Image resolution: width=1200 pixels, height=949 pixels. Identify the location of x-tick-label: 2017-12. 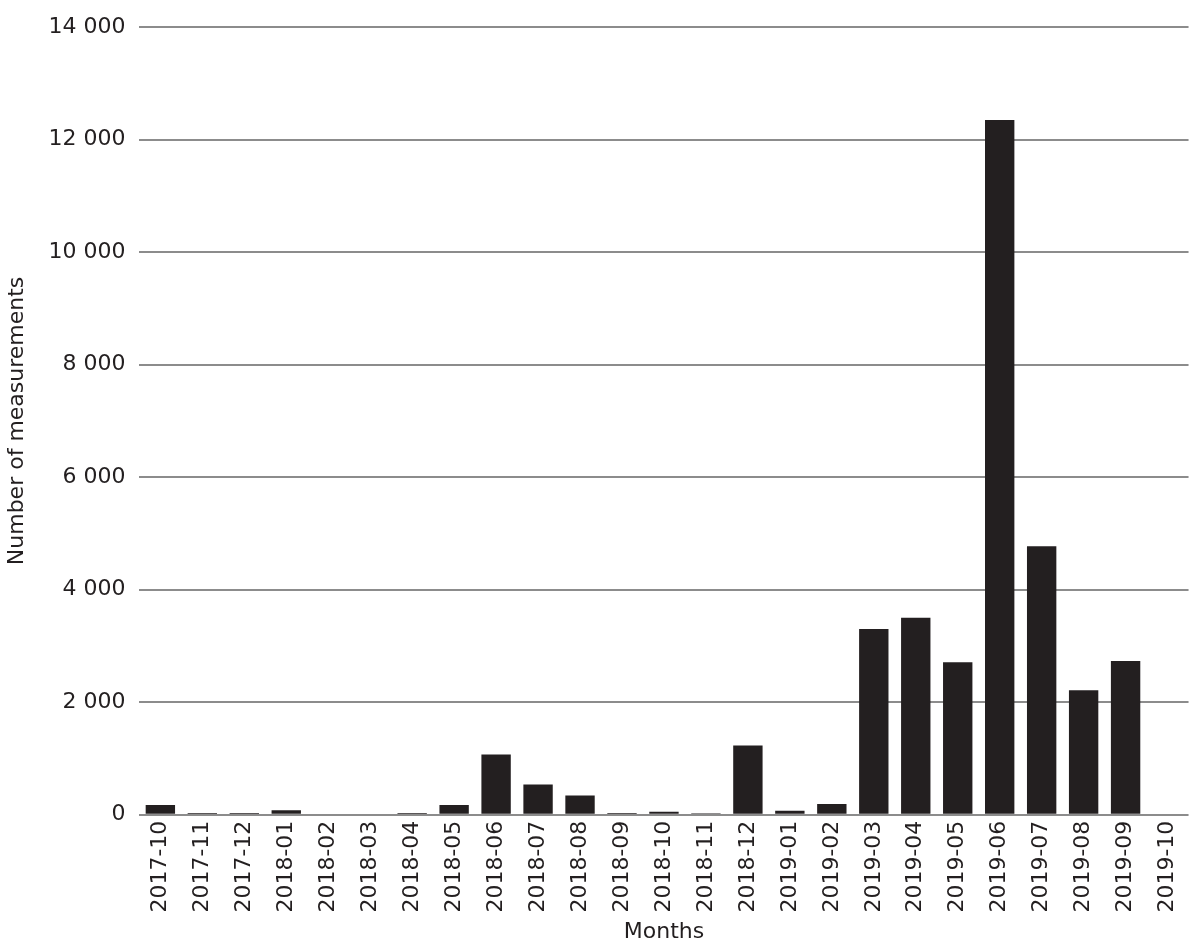
(243, 866).